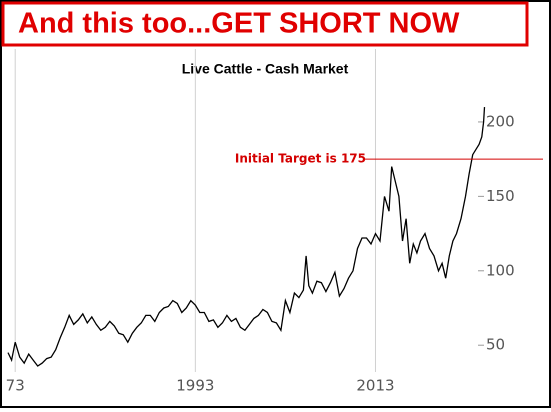 The image size is (551, 412). What do you see at coordinates (495, 345) in the screenshot?
I see `y-tick-label: 50` at bounding box center [495, 345].